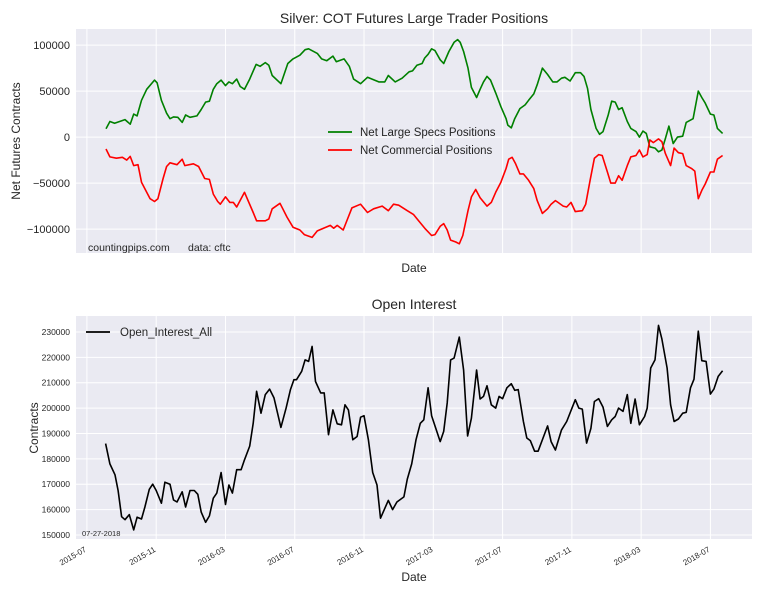 This screenshot has height=595, width=765. I want to click on y-tick-label: 190000, so click(56, 433).